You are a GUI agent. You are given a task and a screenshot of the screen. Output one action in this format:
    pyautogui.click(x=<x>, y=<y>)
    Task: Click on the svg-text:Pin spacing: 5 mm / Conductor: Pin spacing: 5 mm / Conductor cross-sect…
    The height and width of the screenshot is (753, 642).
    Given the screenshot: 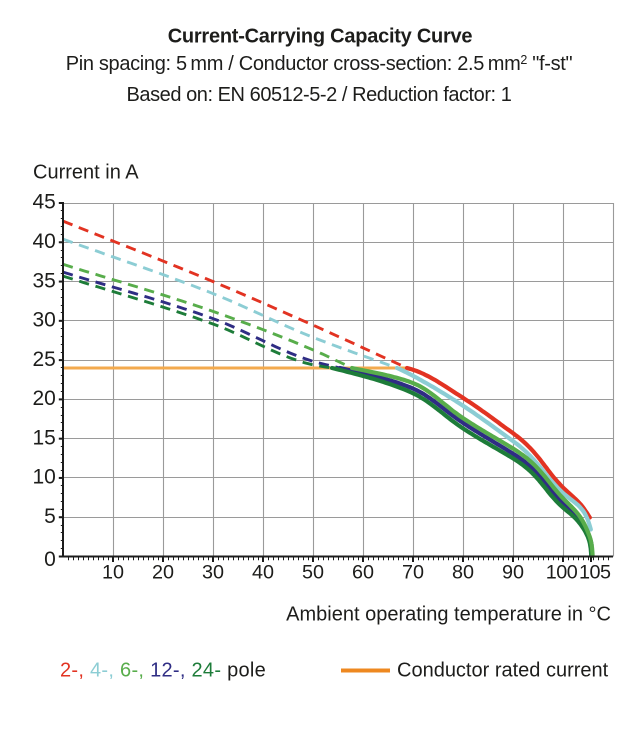 What is the action you would take?
    pyautogui.click(x=319, y=64)
    